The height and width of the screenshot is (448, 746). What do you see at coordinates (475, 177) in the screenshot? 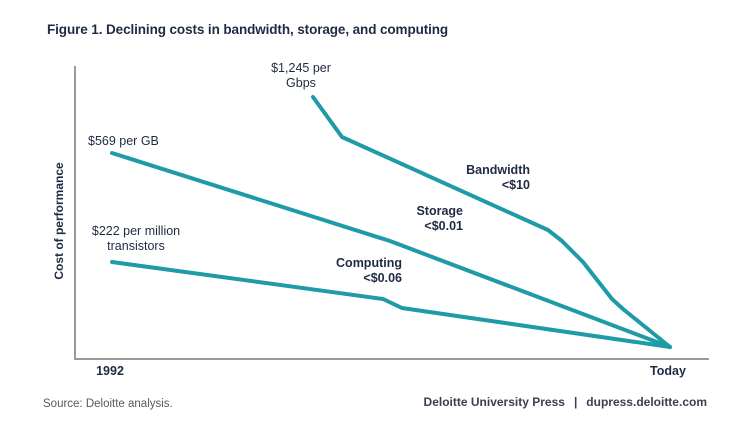
I see `bandwidth-series-label: Bandwidth <$10` at bounding box center [475, 177].